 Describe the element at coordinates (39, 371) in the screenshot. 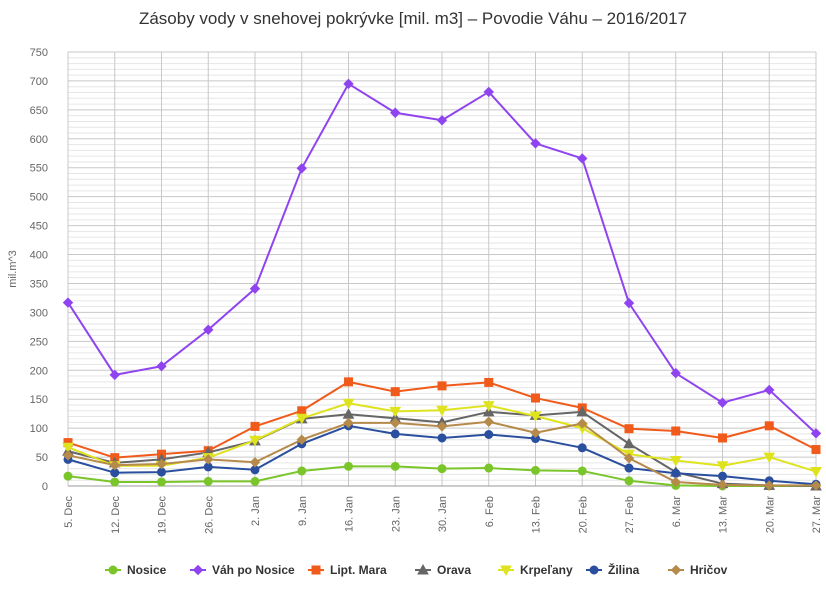

I see `y-tick-label: 200` at that location.